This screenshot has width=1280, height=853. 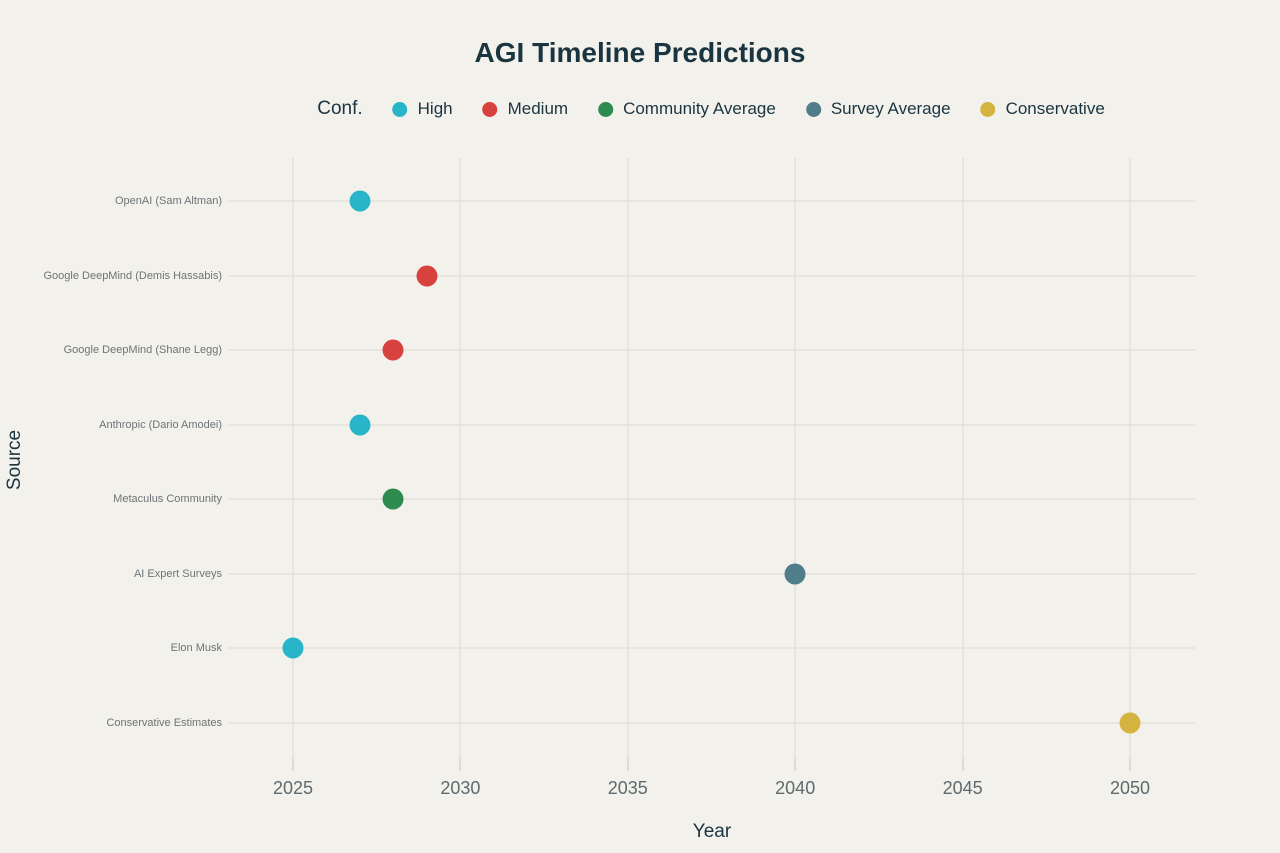 I want to click on legend-entry-label: High, so click(x=435, y=108).